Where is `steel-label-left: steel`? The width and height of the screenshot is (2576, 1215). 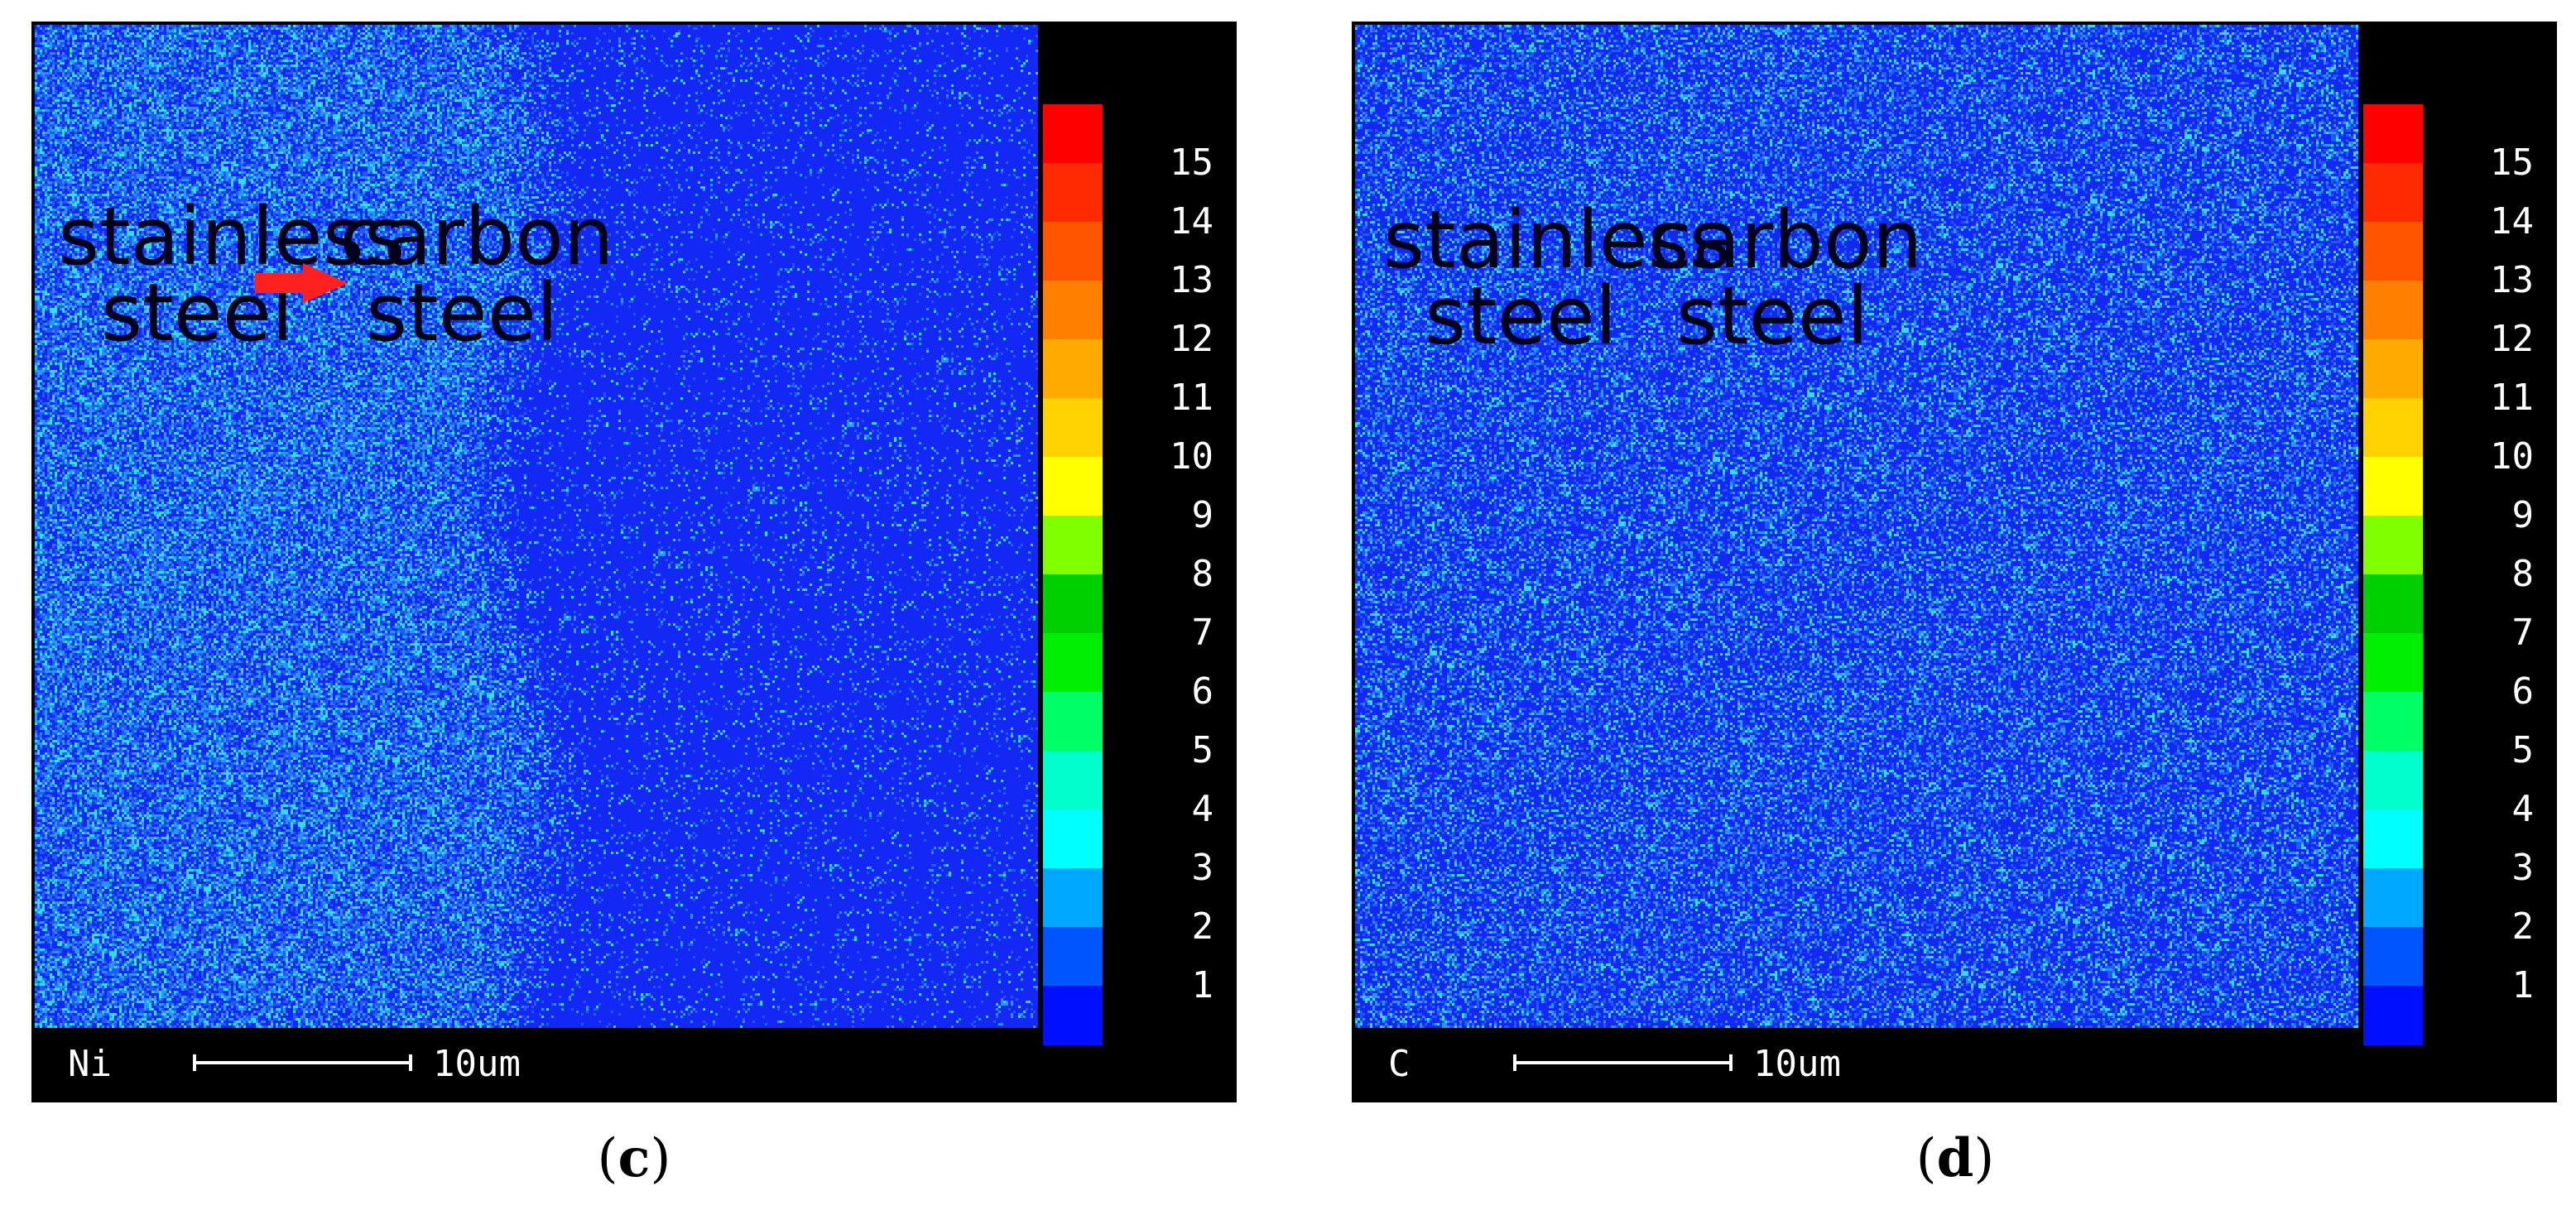
steel-label-left: steel is located at coordinates (1521, 316).